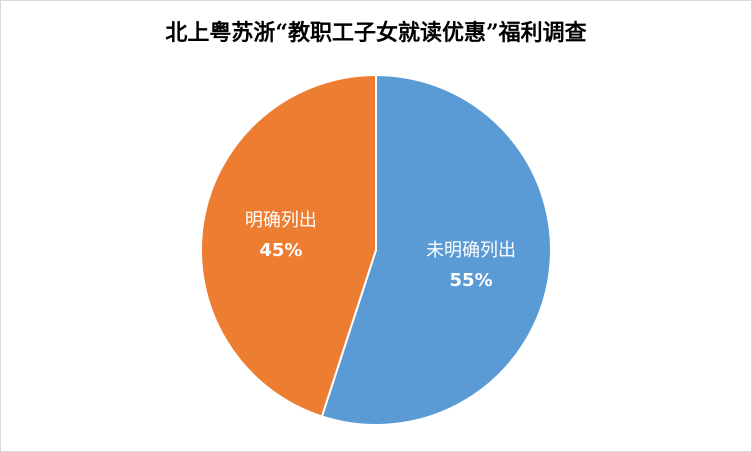  What do you see at coordinates (471, 280) in the screenshot?
I see `slice-value: 55%` at bounding box center [471, 280].